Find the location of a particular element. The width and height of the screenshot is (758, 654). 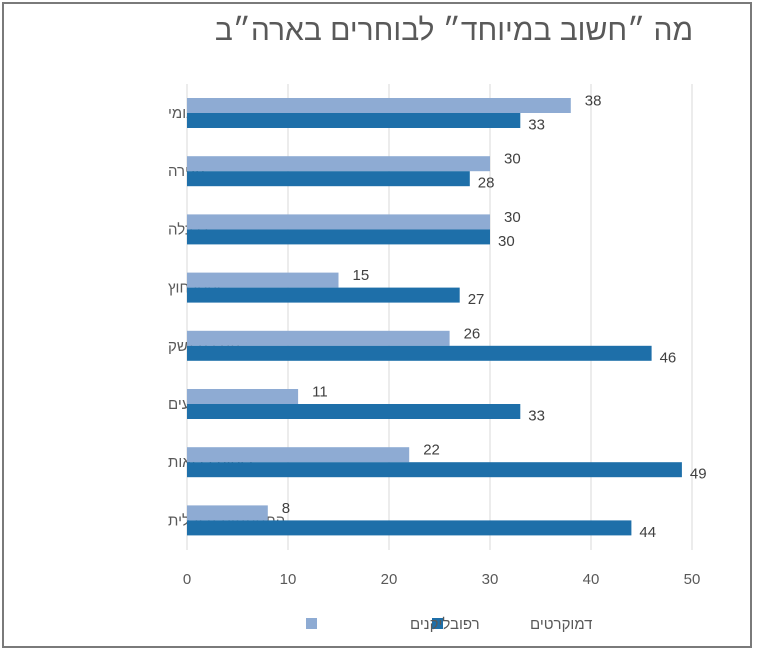

data-label: 49 is located at coordinates (698, 474).